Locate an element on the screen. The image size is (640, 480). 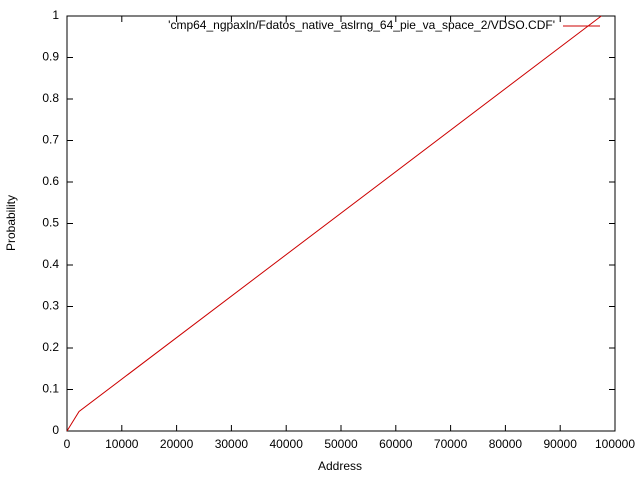
x-axis-label: Address is located at coordinates (340, 466).